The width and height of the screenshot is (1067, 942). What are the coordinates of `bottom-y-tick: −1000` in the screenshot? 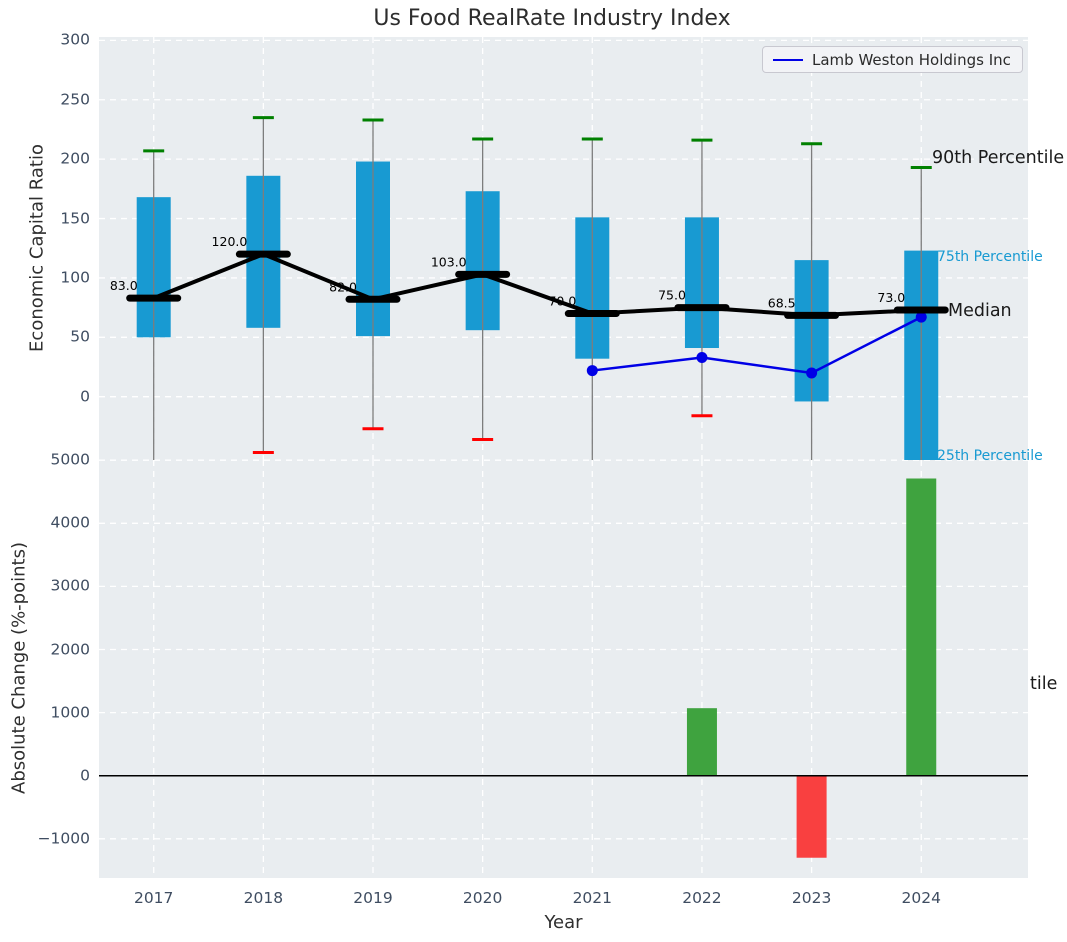 It's located at (63, 838).